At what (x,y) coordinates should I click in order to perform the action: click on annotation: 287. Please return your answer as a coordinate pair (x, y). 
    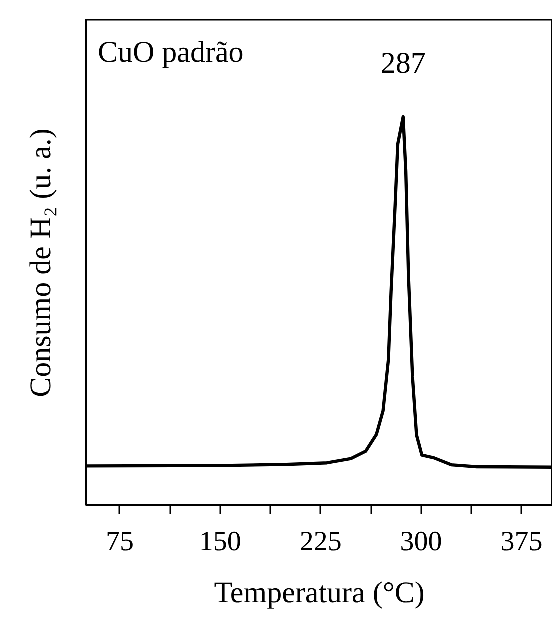
    Looking at the image, I should click on (403, 63).